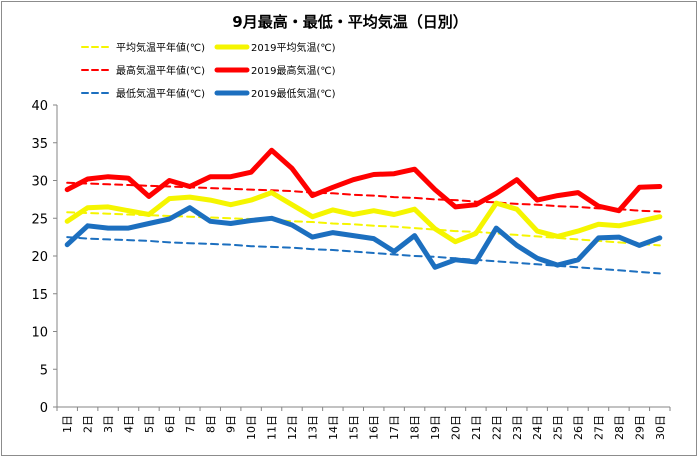  I want to click on legend-label-3: 2019最高気温(℃), so click(293, 70).